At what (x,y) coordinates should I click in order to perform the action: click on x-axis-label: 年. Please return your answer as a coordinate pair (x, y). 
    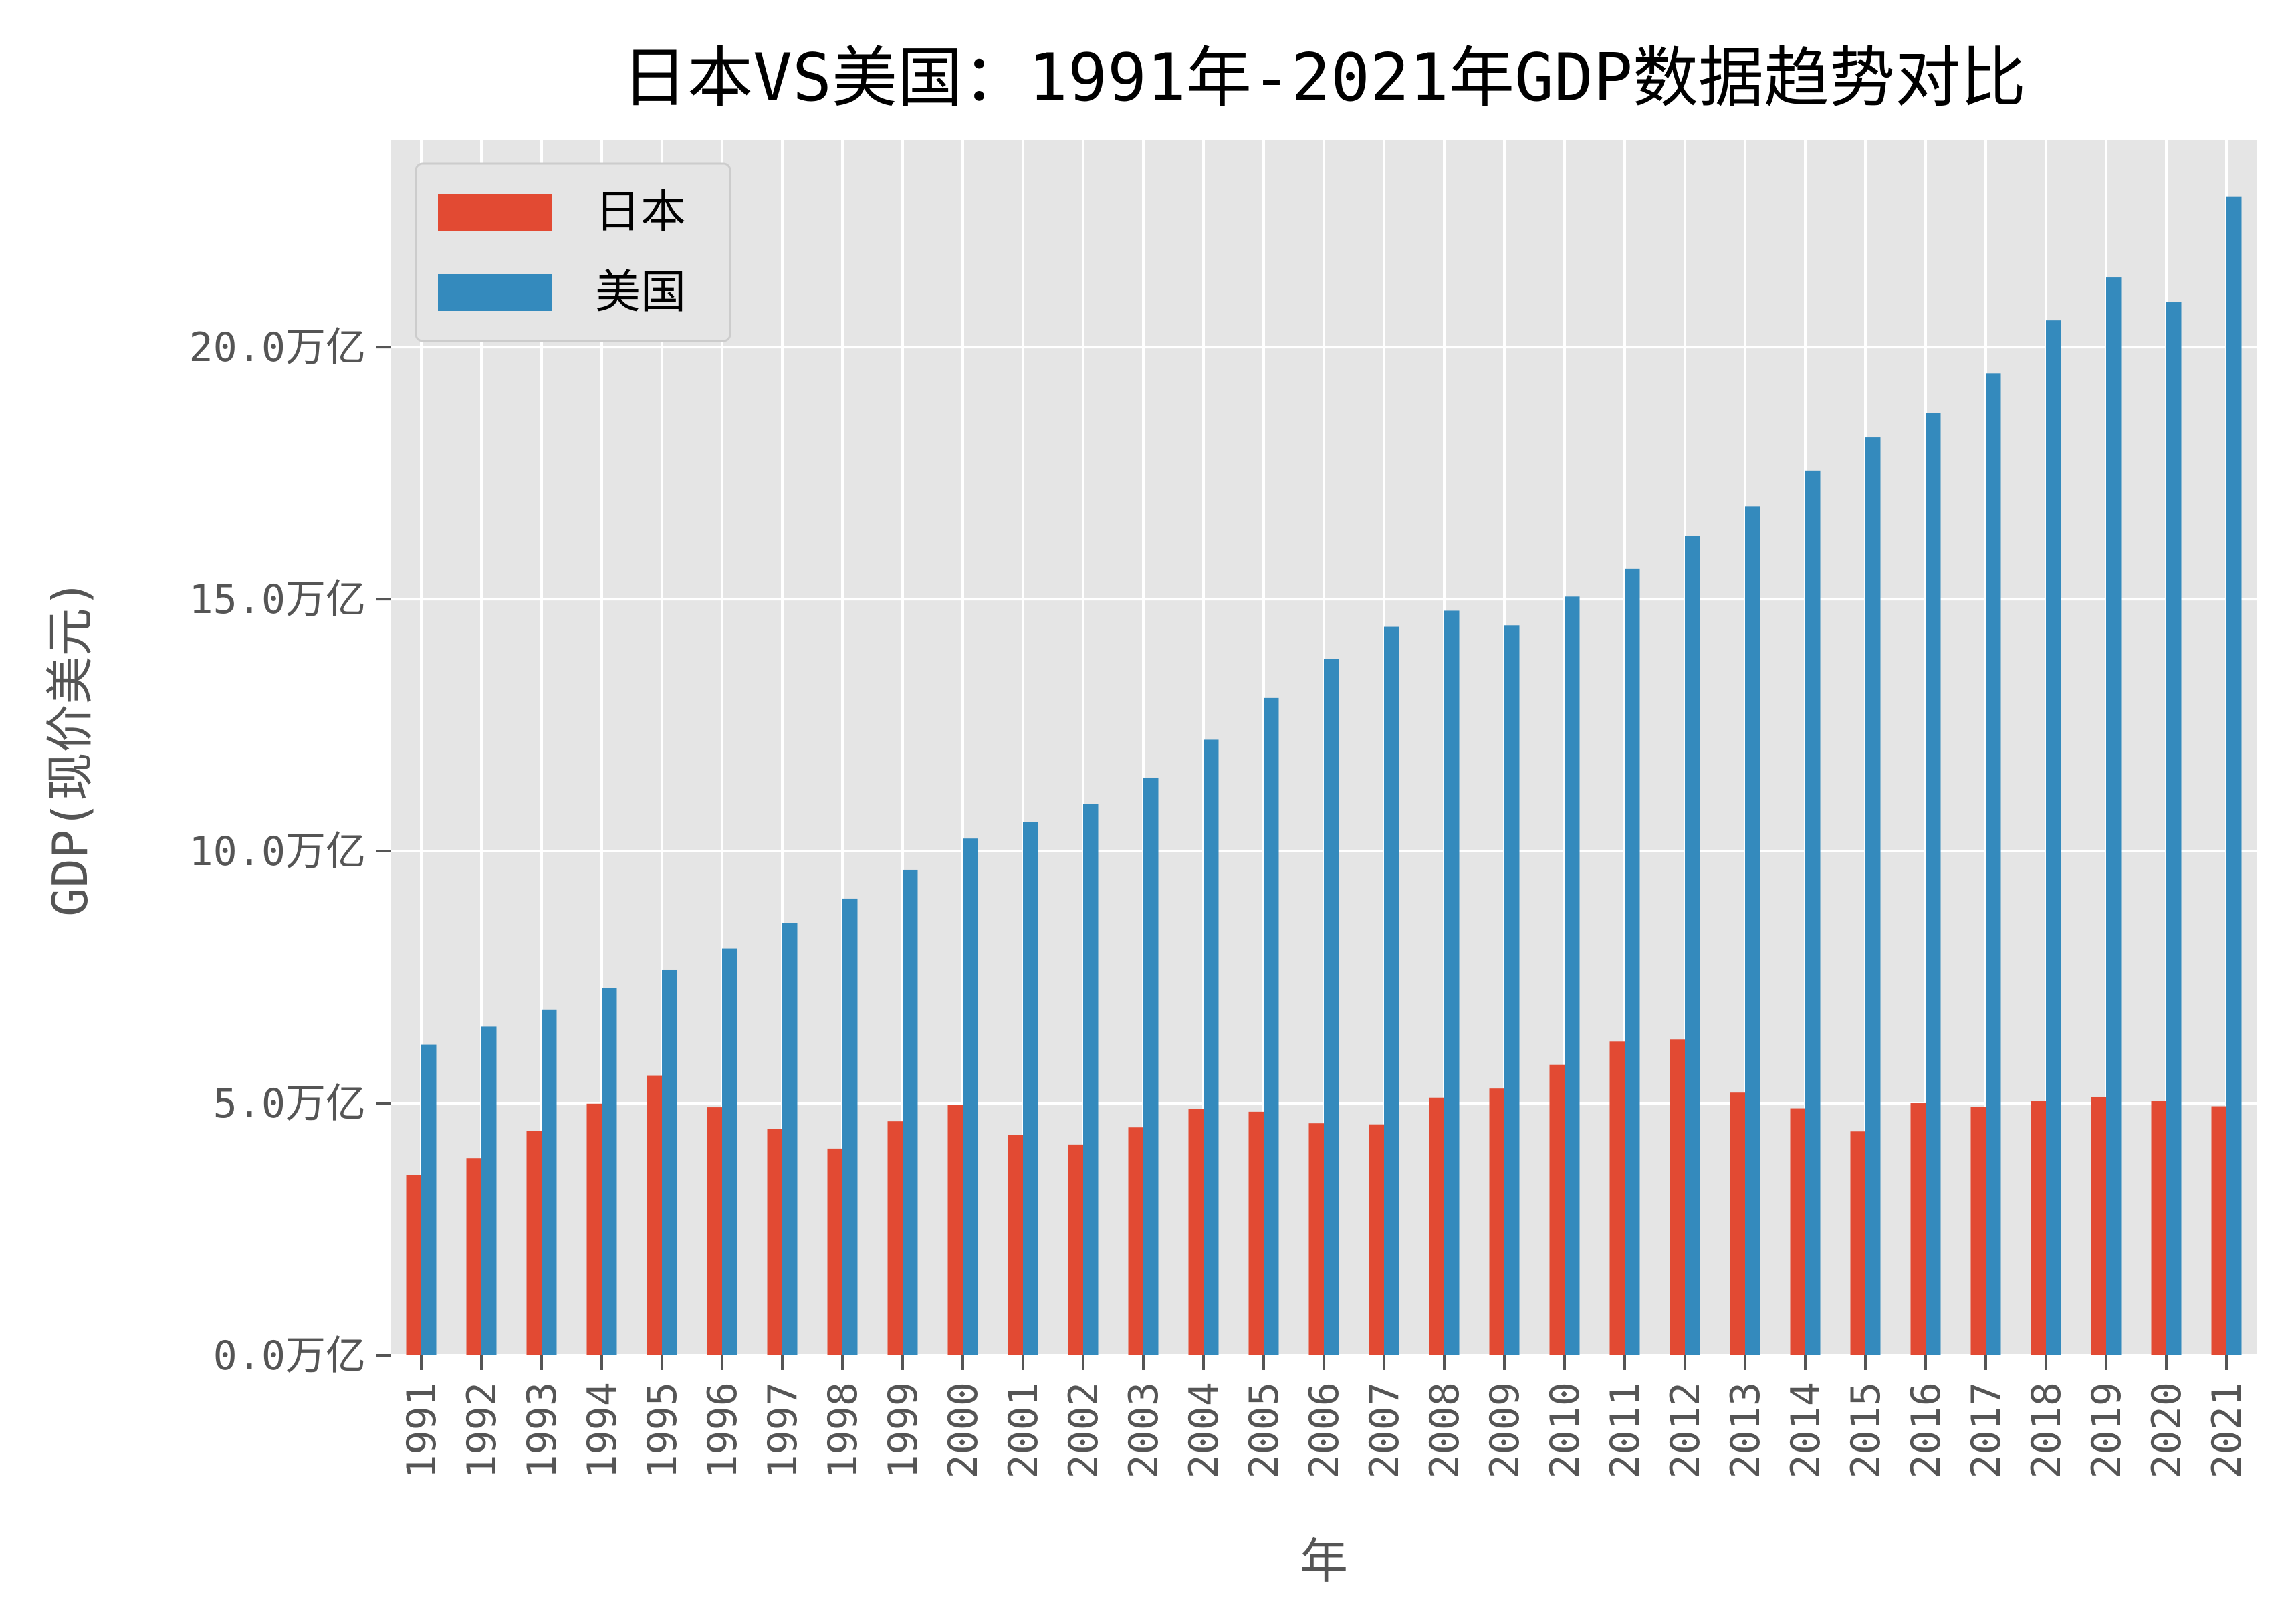
    Looking at the image, I should click on (1324, 1561).